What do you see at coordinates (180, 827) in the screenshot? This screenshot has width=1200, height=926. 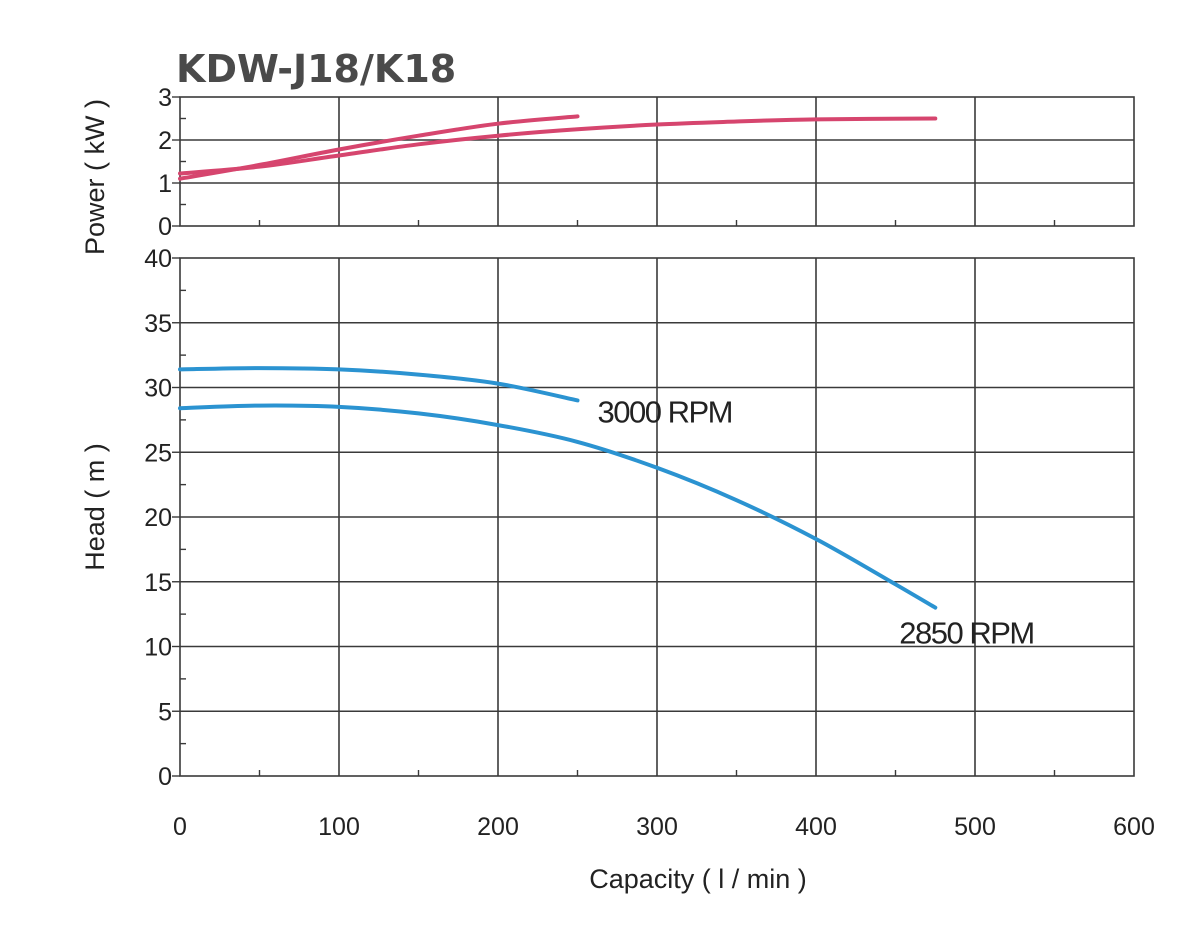 I see `xtick-0: 0` at bounding box center [180, 827].